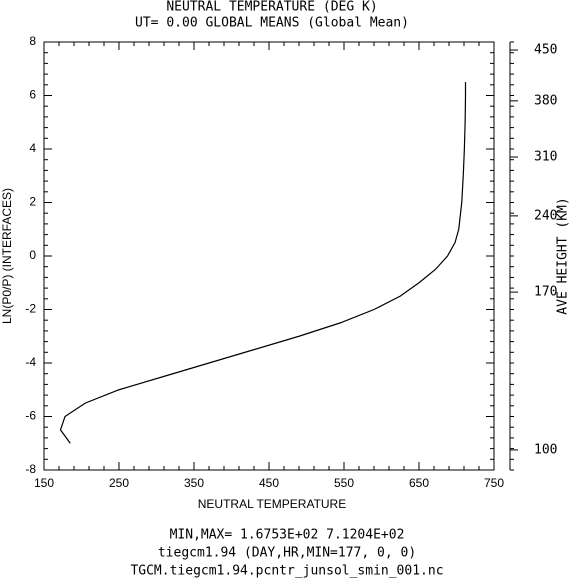  What do you see at coordinates (545, 157) in the screenshot?
I see `y2-tick-label: 310` at bounding box center [545, 157].